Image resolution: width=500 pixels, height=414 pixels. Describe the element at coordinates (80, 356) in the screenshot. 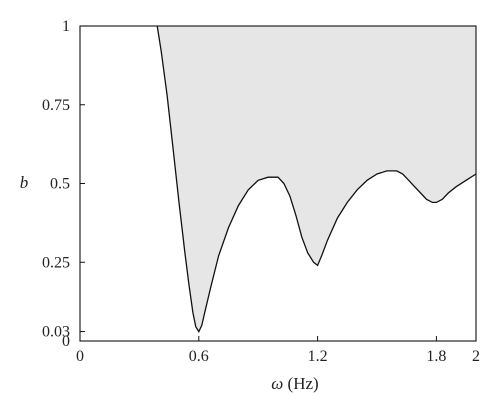

I see `x-tick-label: 0` at that location.